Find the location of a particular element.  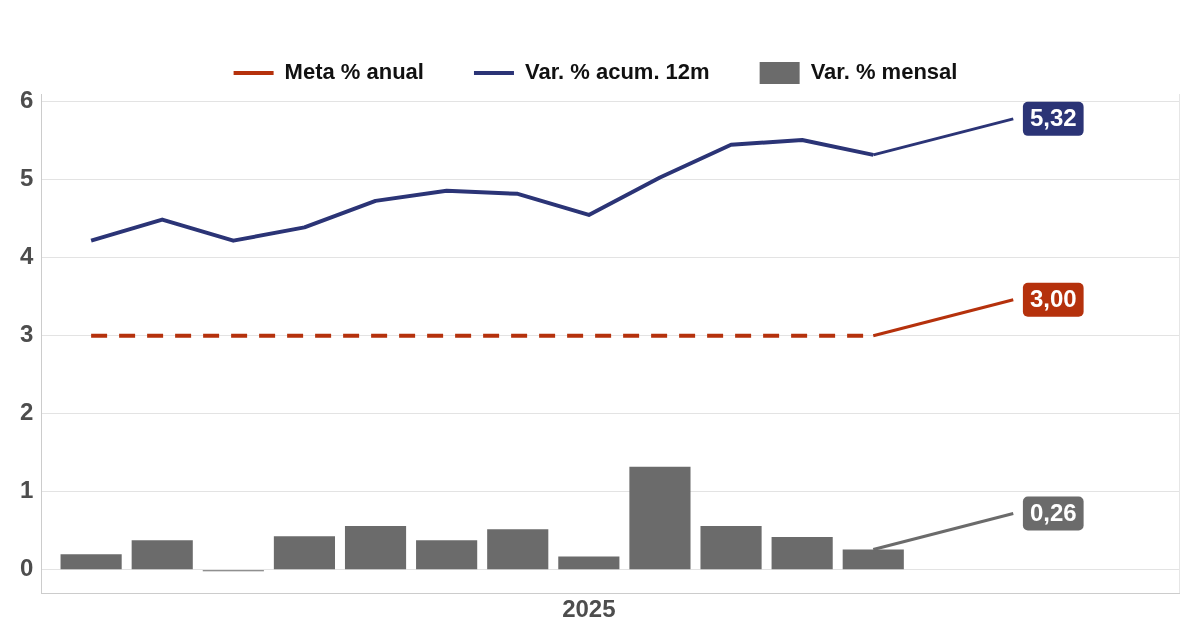

data-label: 5,32 is located at coordinates (1053, 118).